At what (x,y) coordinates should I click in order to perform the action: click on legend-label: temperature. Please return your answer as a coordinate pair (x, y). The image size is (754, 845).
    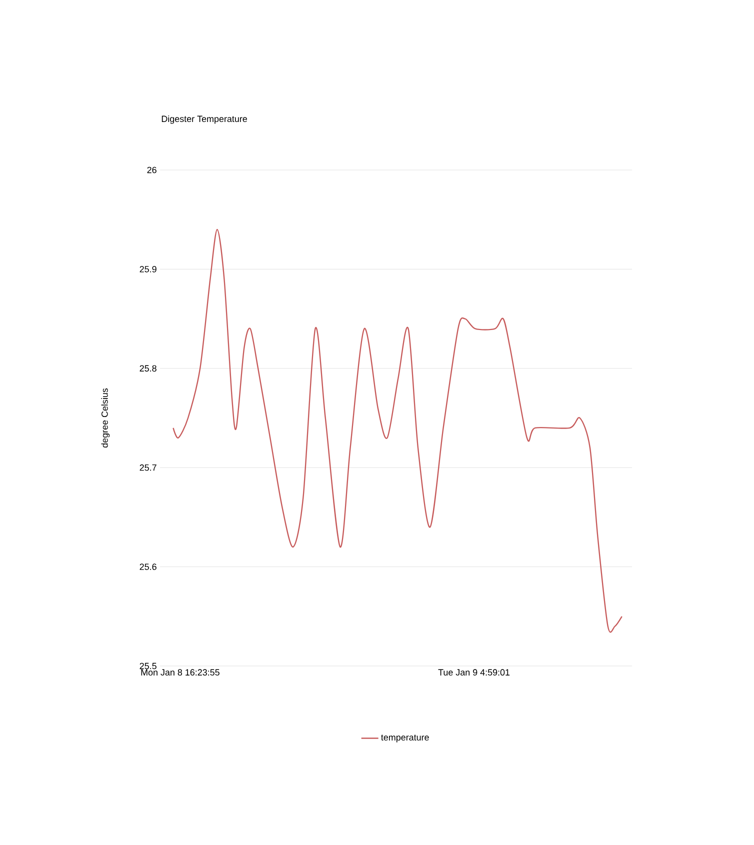
    Looking at the image, I should click on (405, 738).